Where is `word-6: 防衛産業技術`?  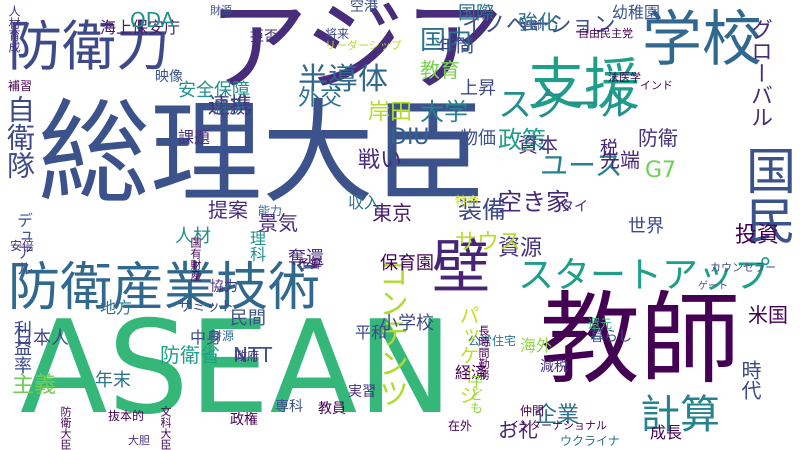 word-6: 防衛産業技術 is located at coordinates (164, 288).